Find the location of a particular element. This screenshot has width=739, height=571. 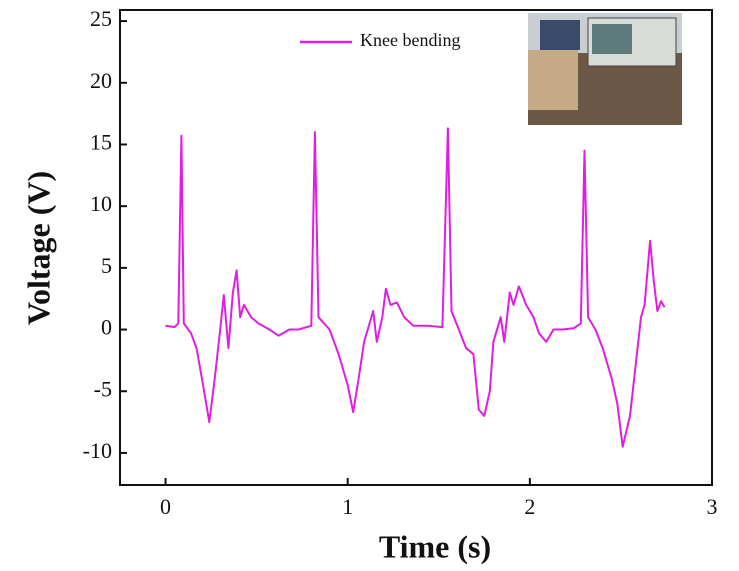

y-tick-label: 20 is located at coordinates (101, 80).